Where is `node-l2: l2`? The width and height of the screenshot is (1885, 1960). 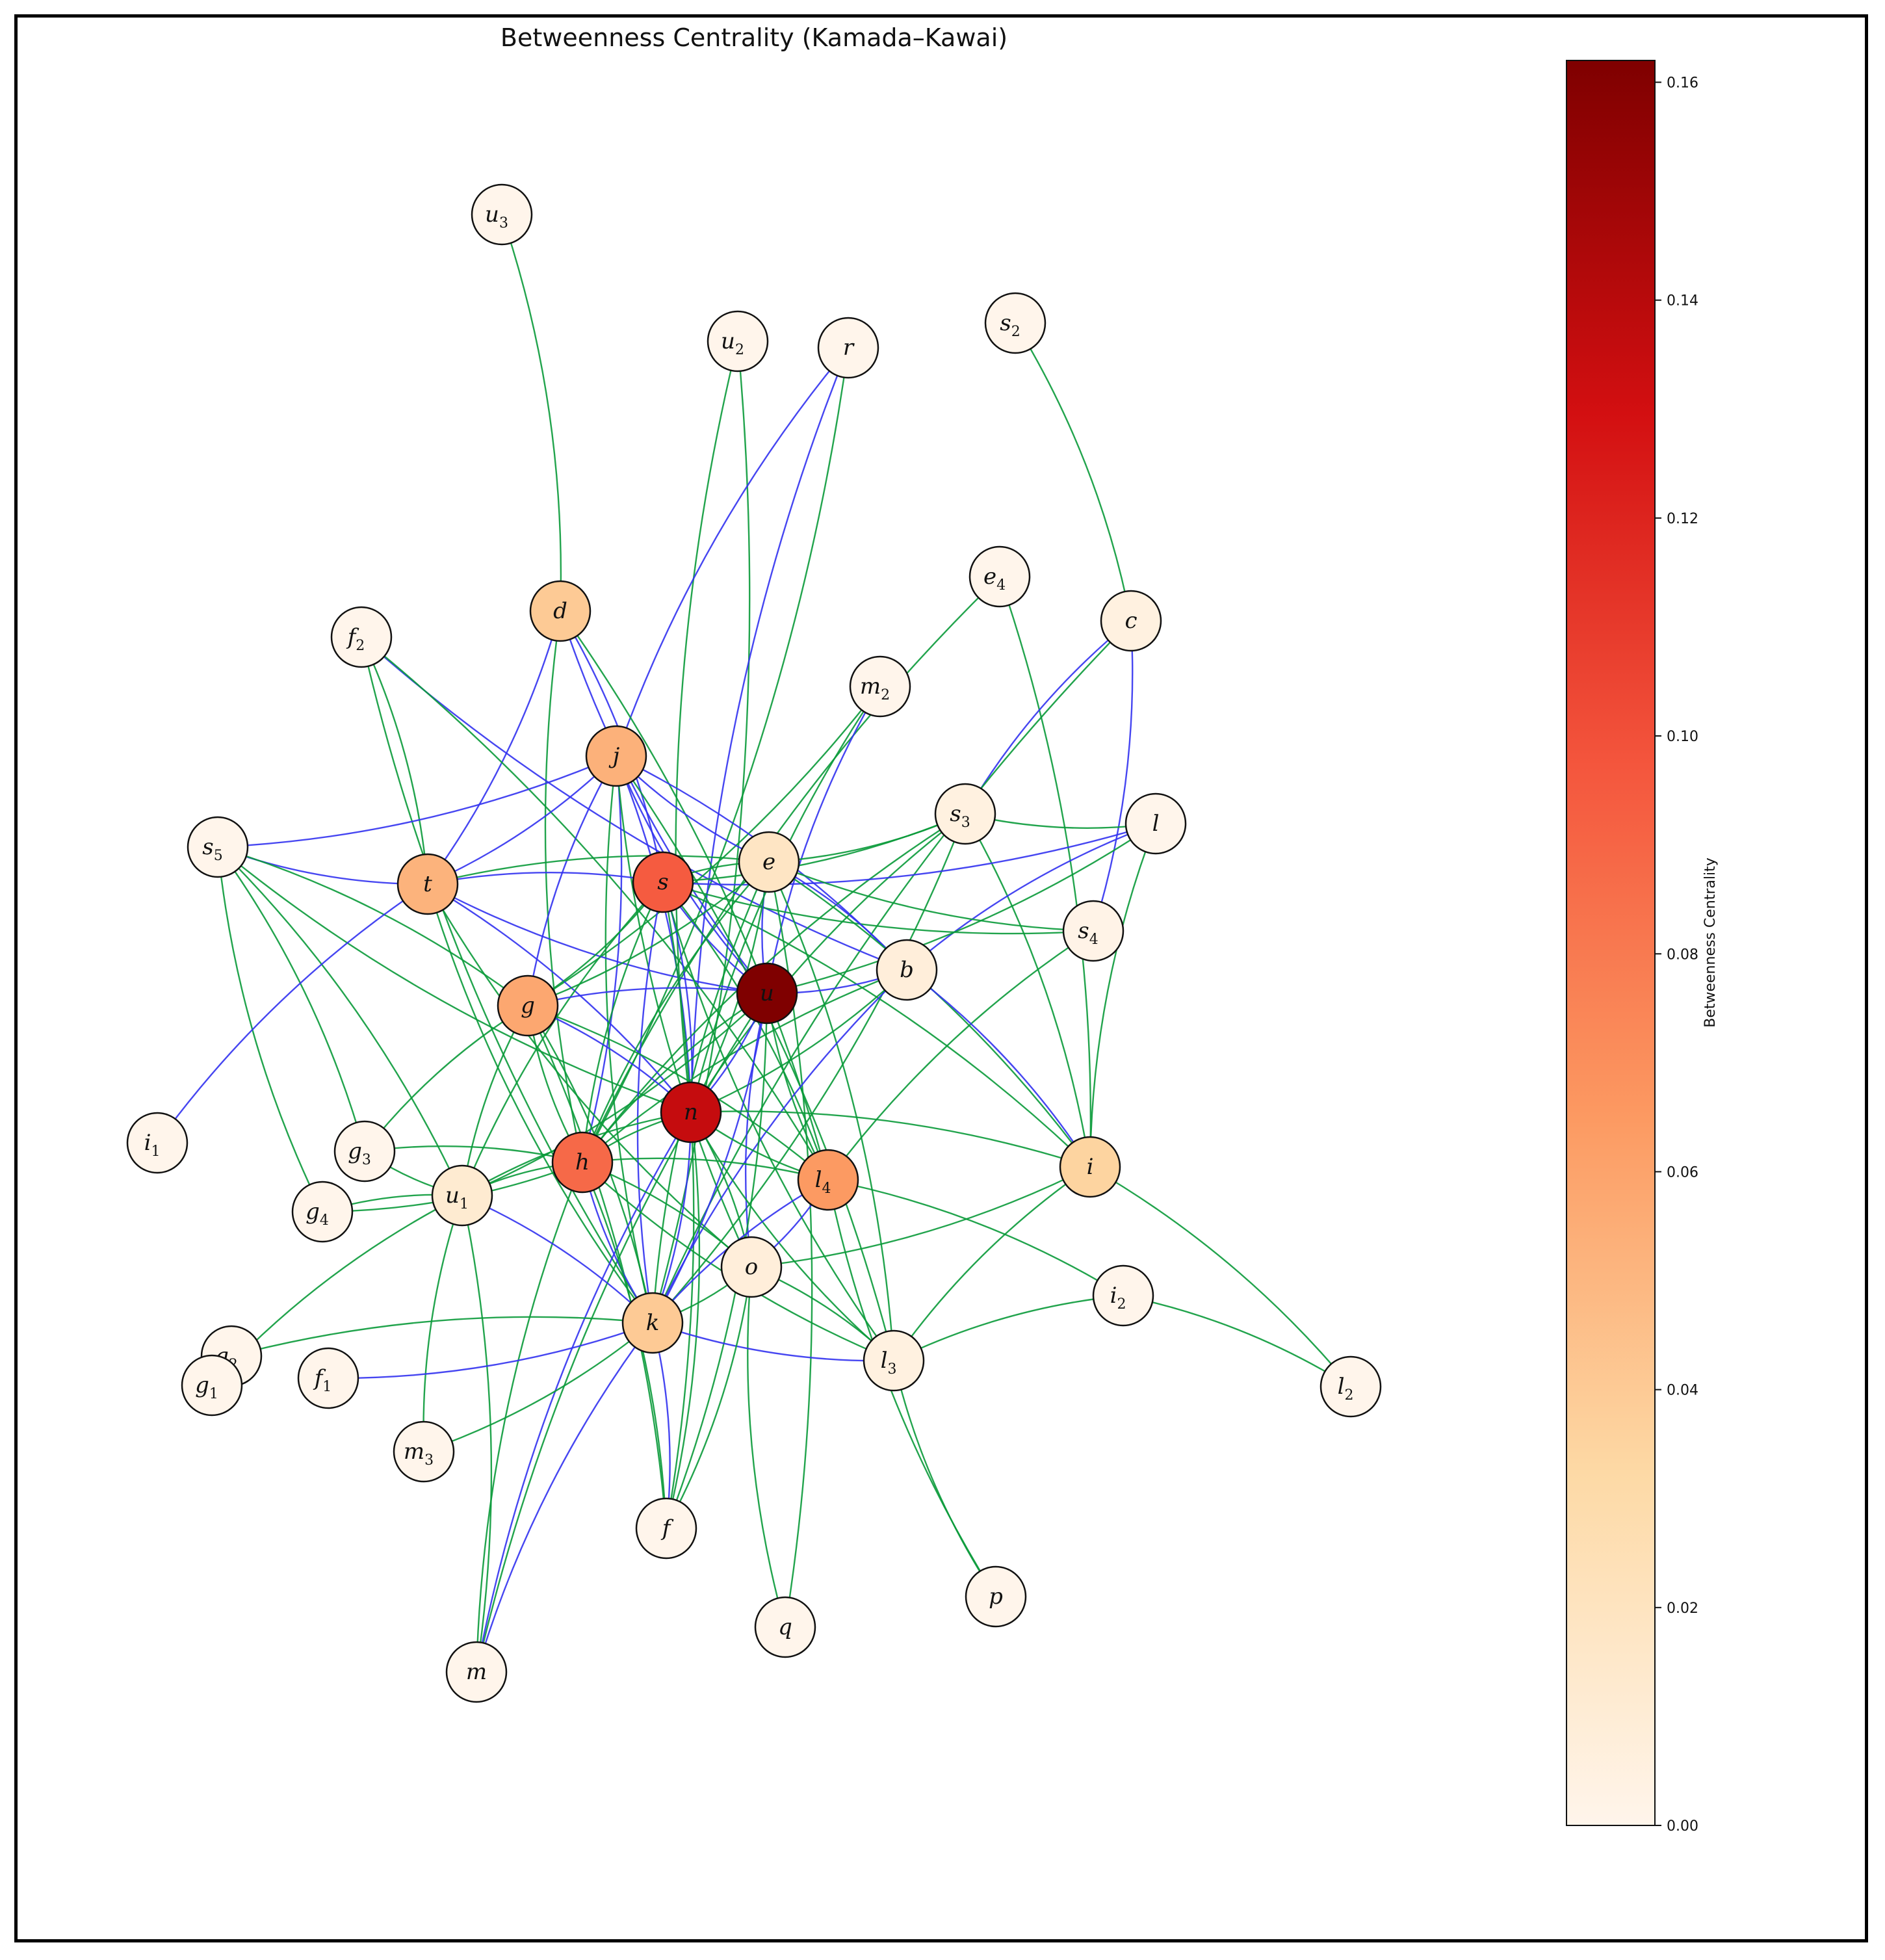
node-l2: l2 is located at coordinates (1351, 1386).